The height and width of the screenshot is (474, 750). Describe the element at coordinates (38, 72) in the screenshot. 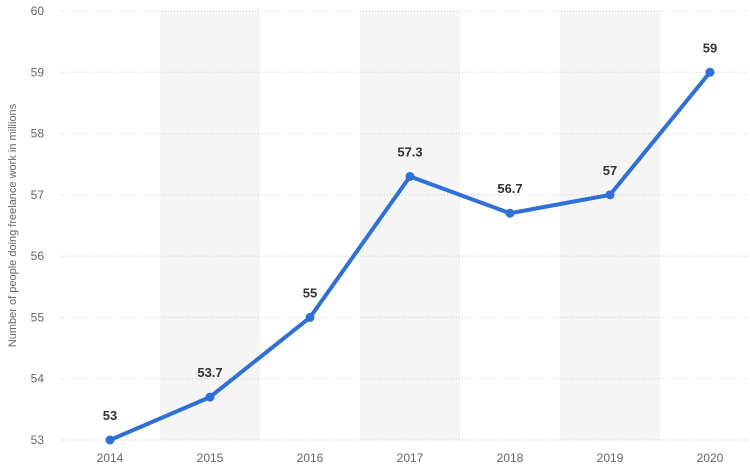

I see `y-tick-label: 59` at that location.